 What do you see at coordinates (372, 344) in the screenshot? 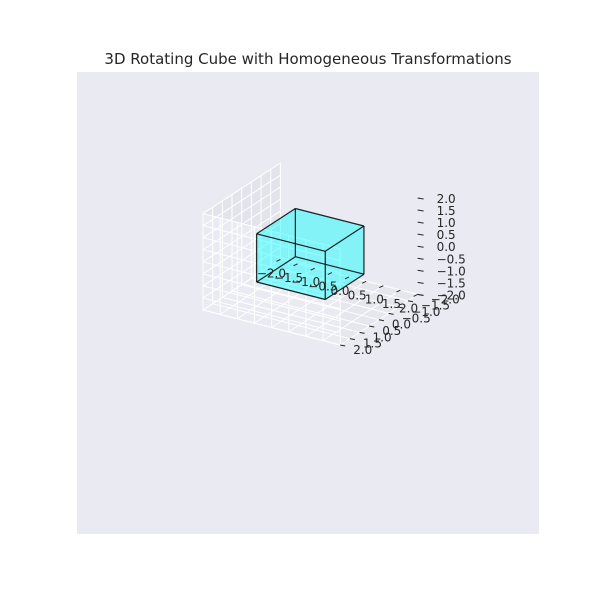
I see `y-axis-tick-label: 1.5` at bounding box center [372, 344].